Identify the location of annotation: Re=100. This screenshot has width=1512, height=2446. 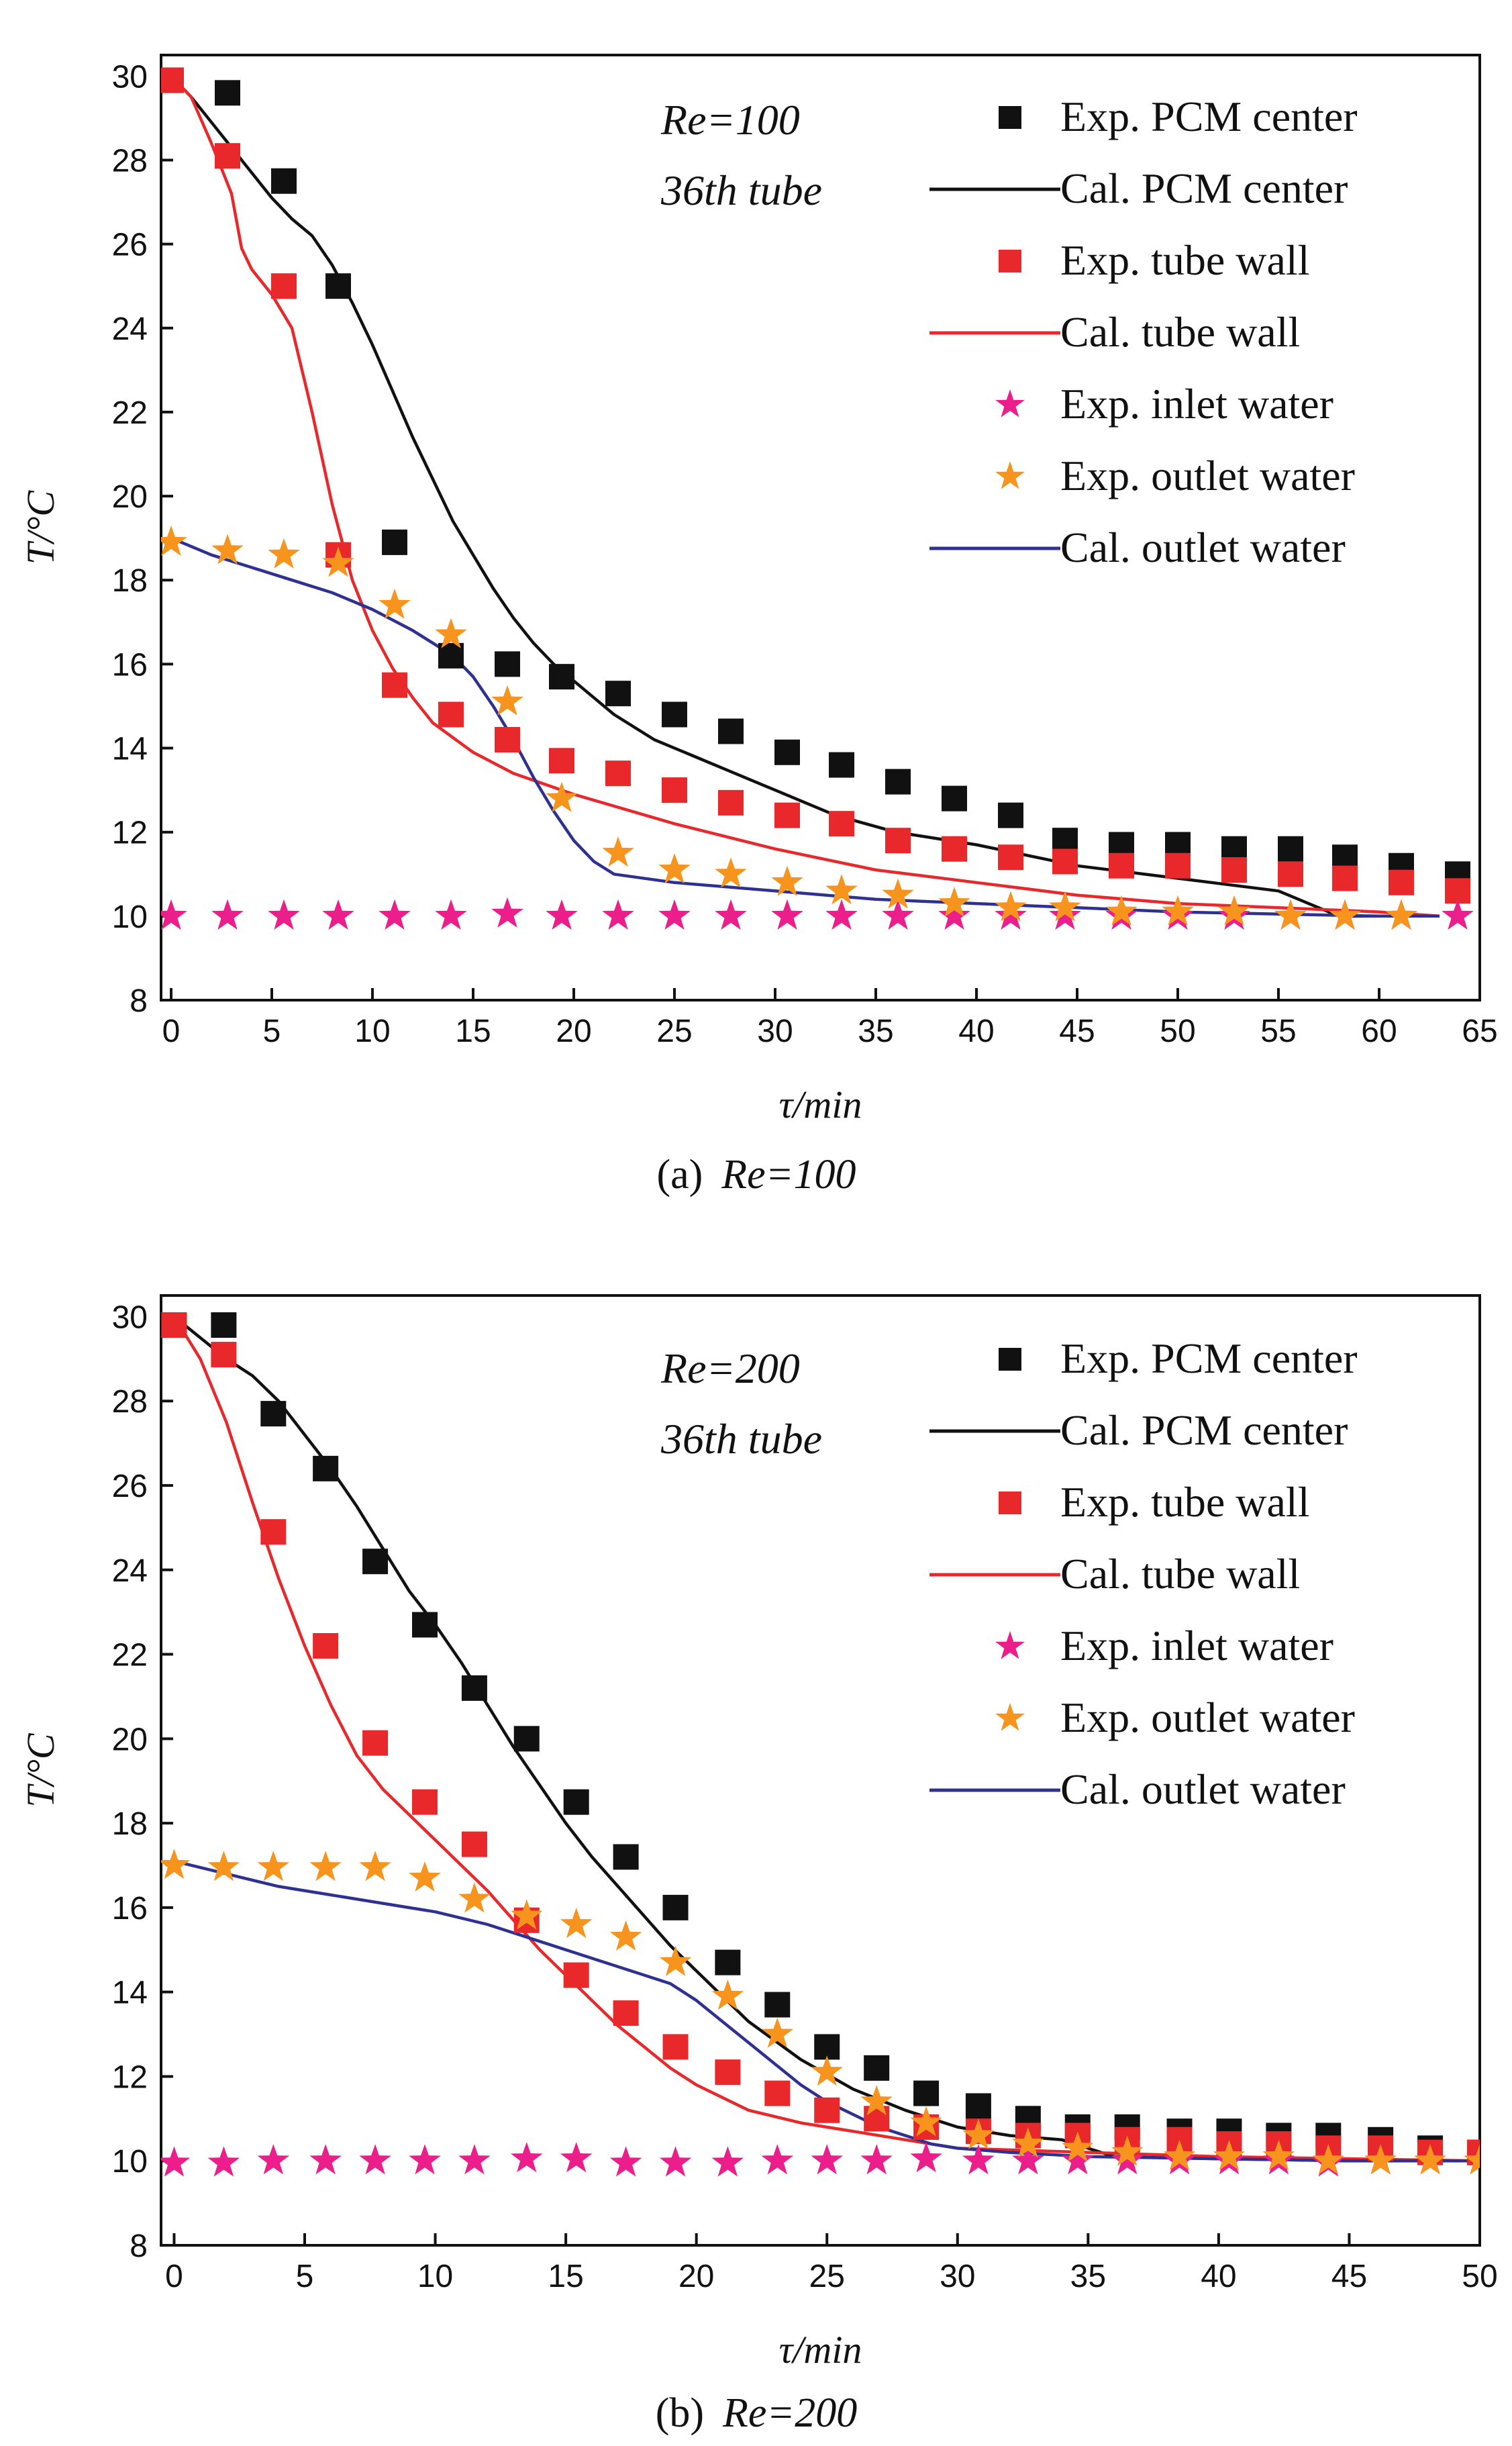
(730, 120).